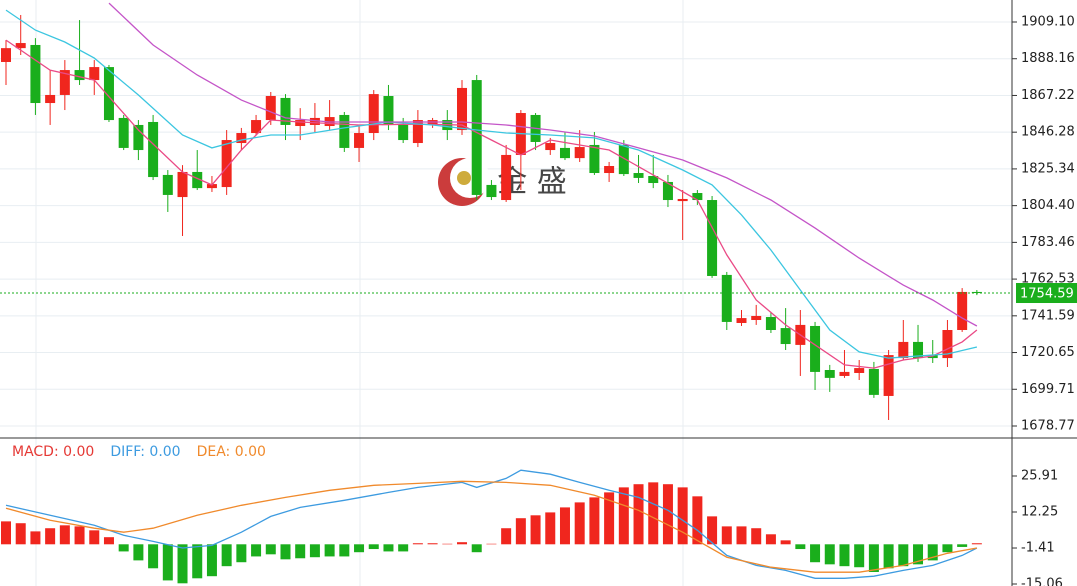 The height and width of the screenshot is (586, 1077). I want to click on last-price-box, so click(1046, 293).